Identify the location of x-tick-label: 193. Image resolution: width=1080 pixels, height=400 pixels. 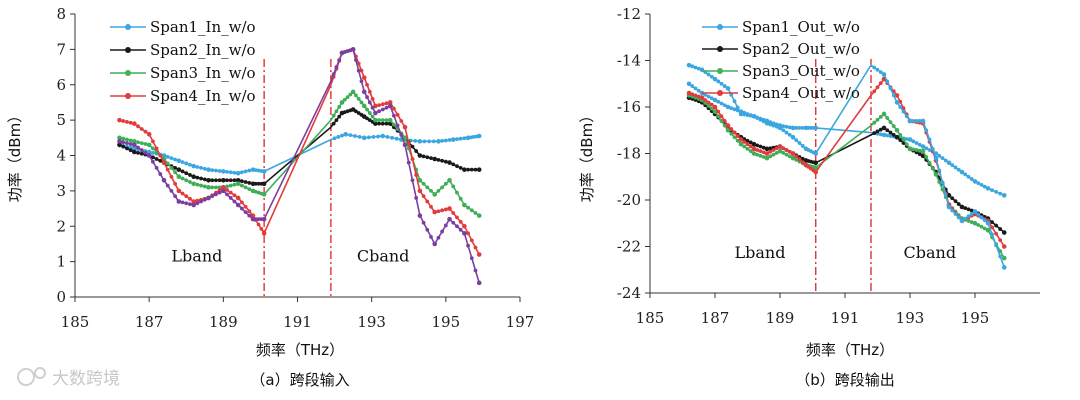
(371, 322).